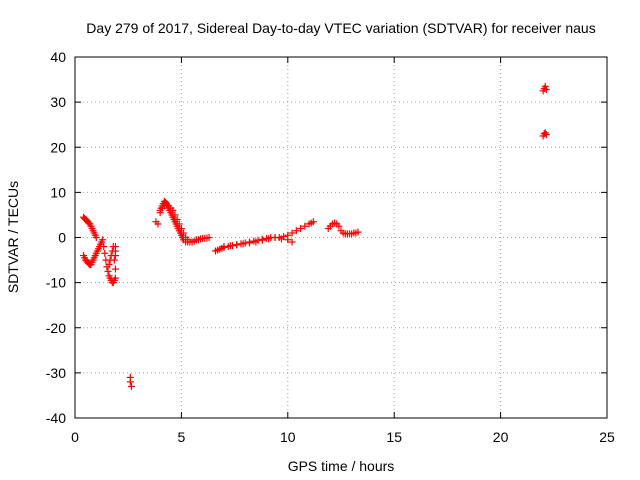  What do you see at coordinates (58, 57) in the screenshot?
I see `y-tick-label: 40` at bounding box center [58, 57].